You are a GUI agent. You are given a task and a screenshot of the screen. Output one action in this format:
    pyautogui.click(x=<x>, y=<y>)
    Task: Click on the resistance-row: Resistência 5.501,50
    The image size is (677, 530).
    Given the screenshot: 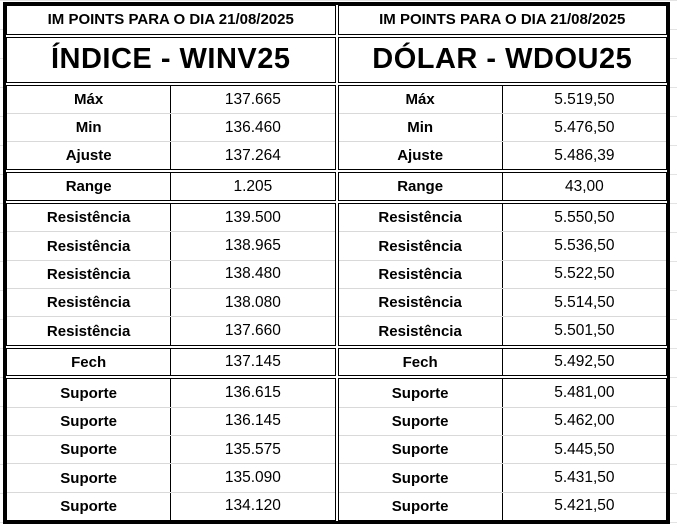 What is the action you would take?
    pyautogui.click(x=502, y=330)
    